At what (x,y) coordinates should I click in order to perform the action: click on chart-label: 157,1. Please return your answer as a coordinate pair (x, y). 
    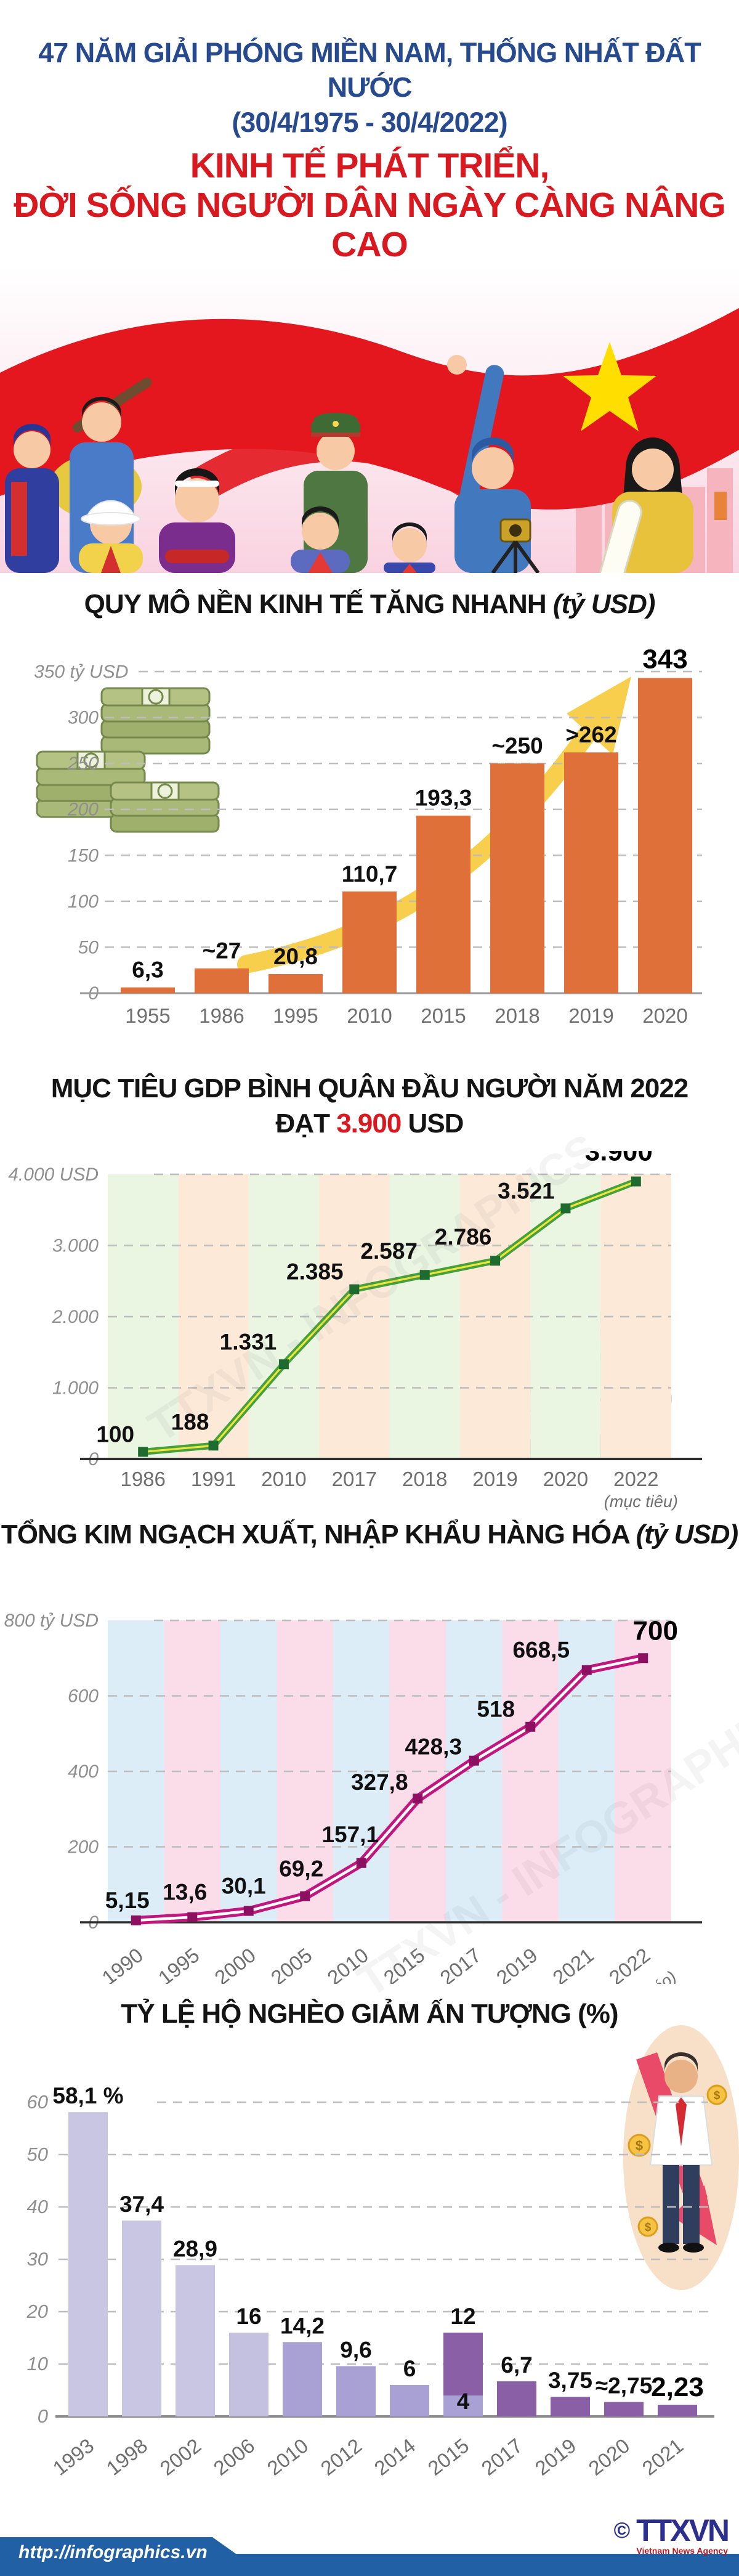
    Looking at the image, I should click on (350, 1834).